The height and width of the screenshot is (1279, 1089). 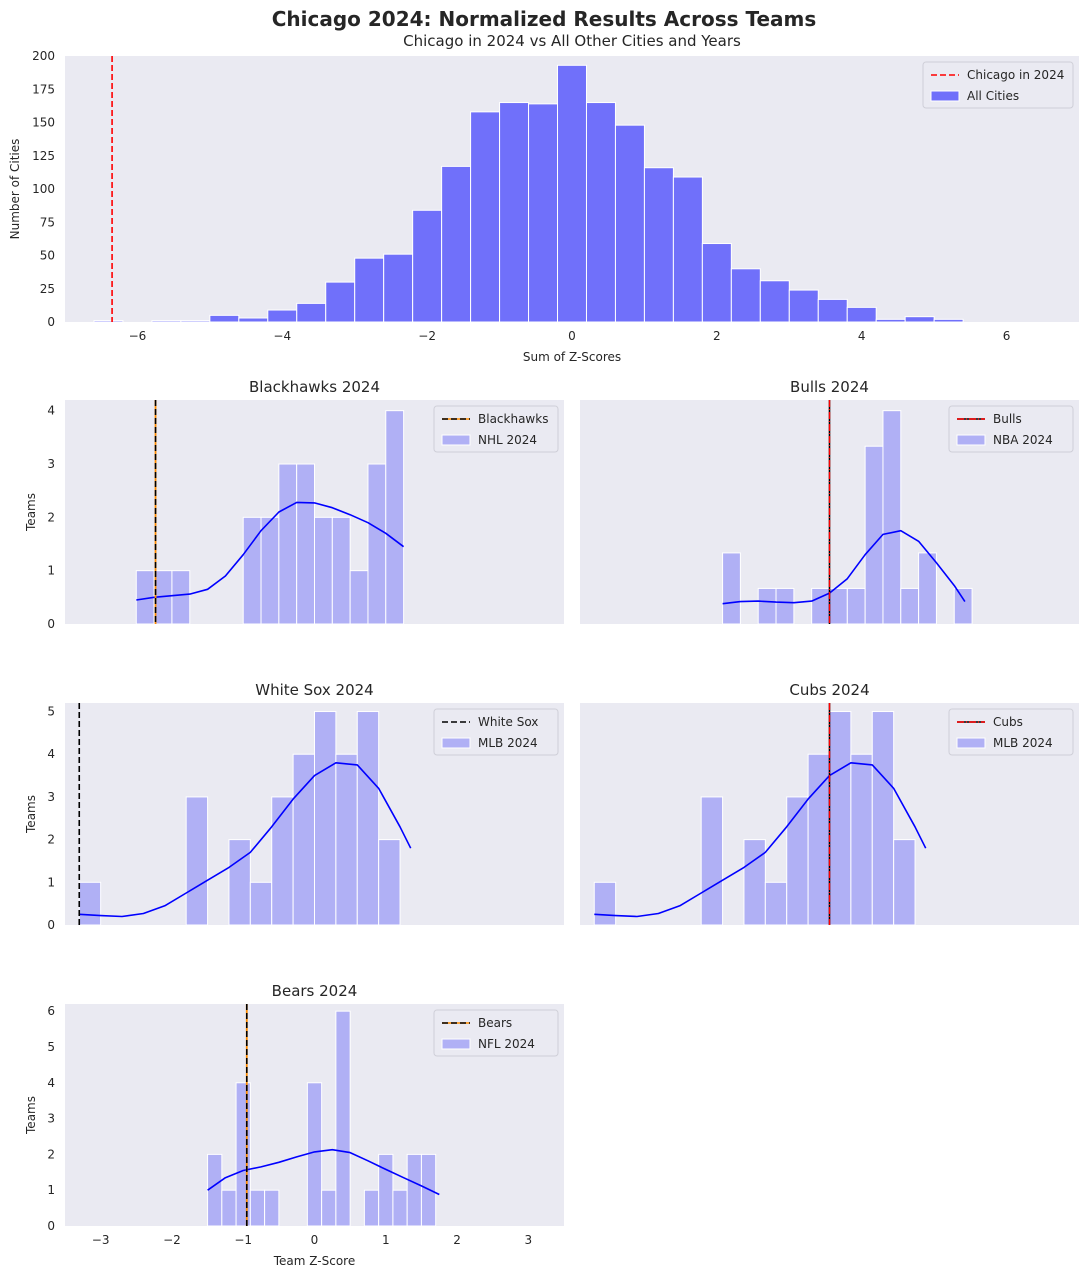 What do you see at coordinates (138, 336) in the screenshot?
I see `x-tick-label: −6` at bounding box center [138, 336].